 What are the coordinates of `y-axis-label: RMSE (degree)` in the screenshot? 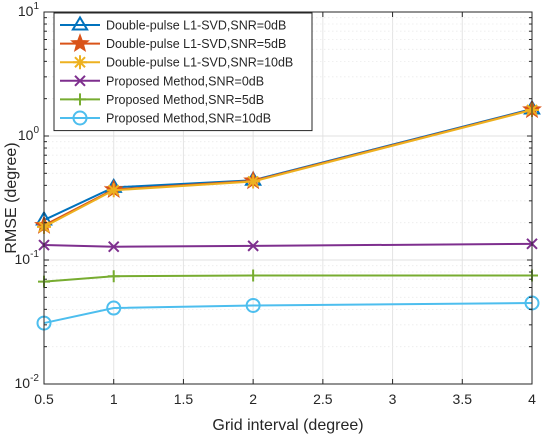 It's located at (11, 197).